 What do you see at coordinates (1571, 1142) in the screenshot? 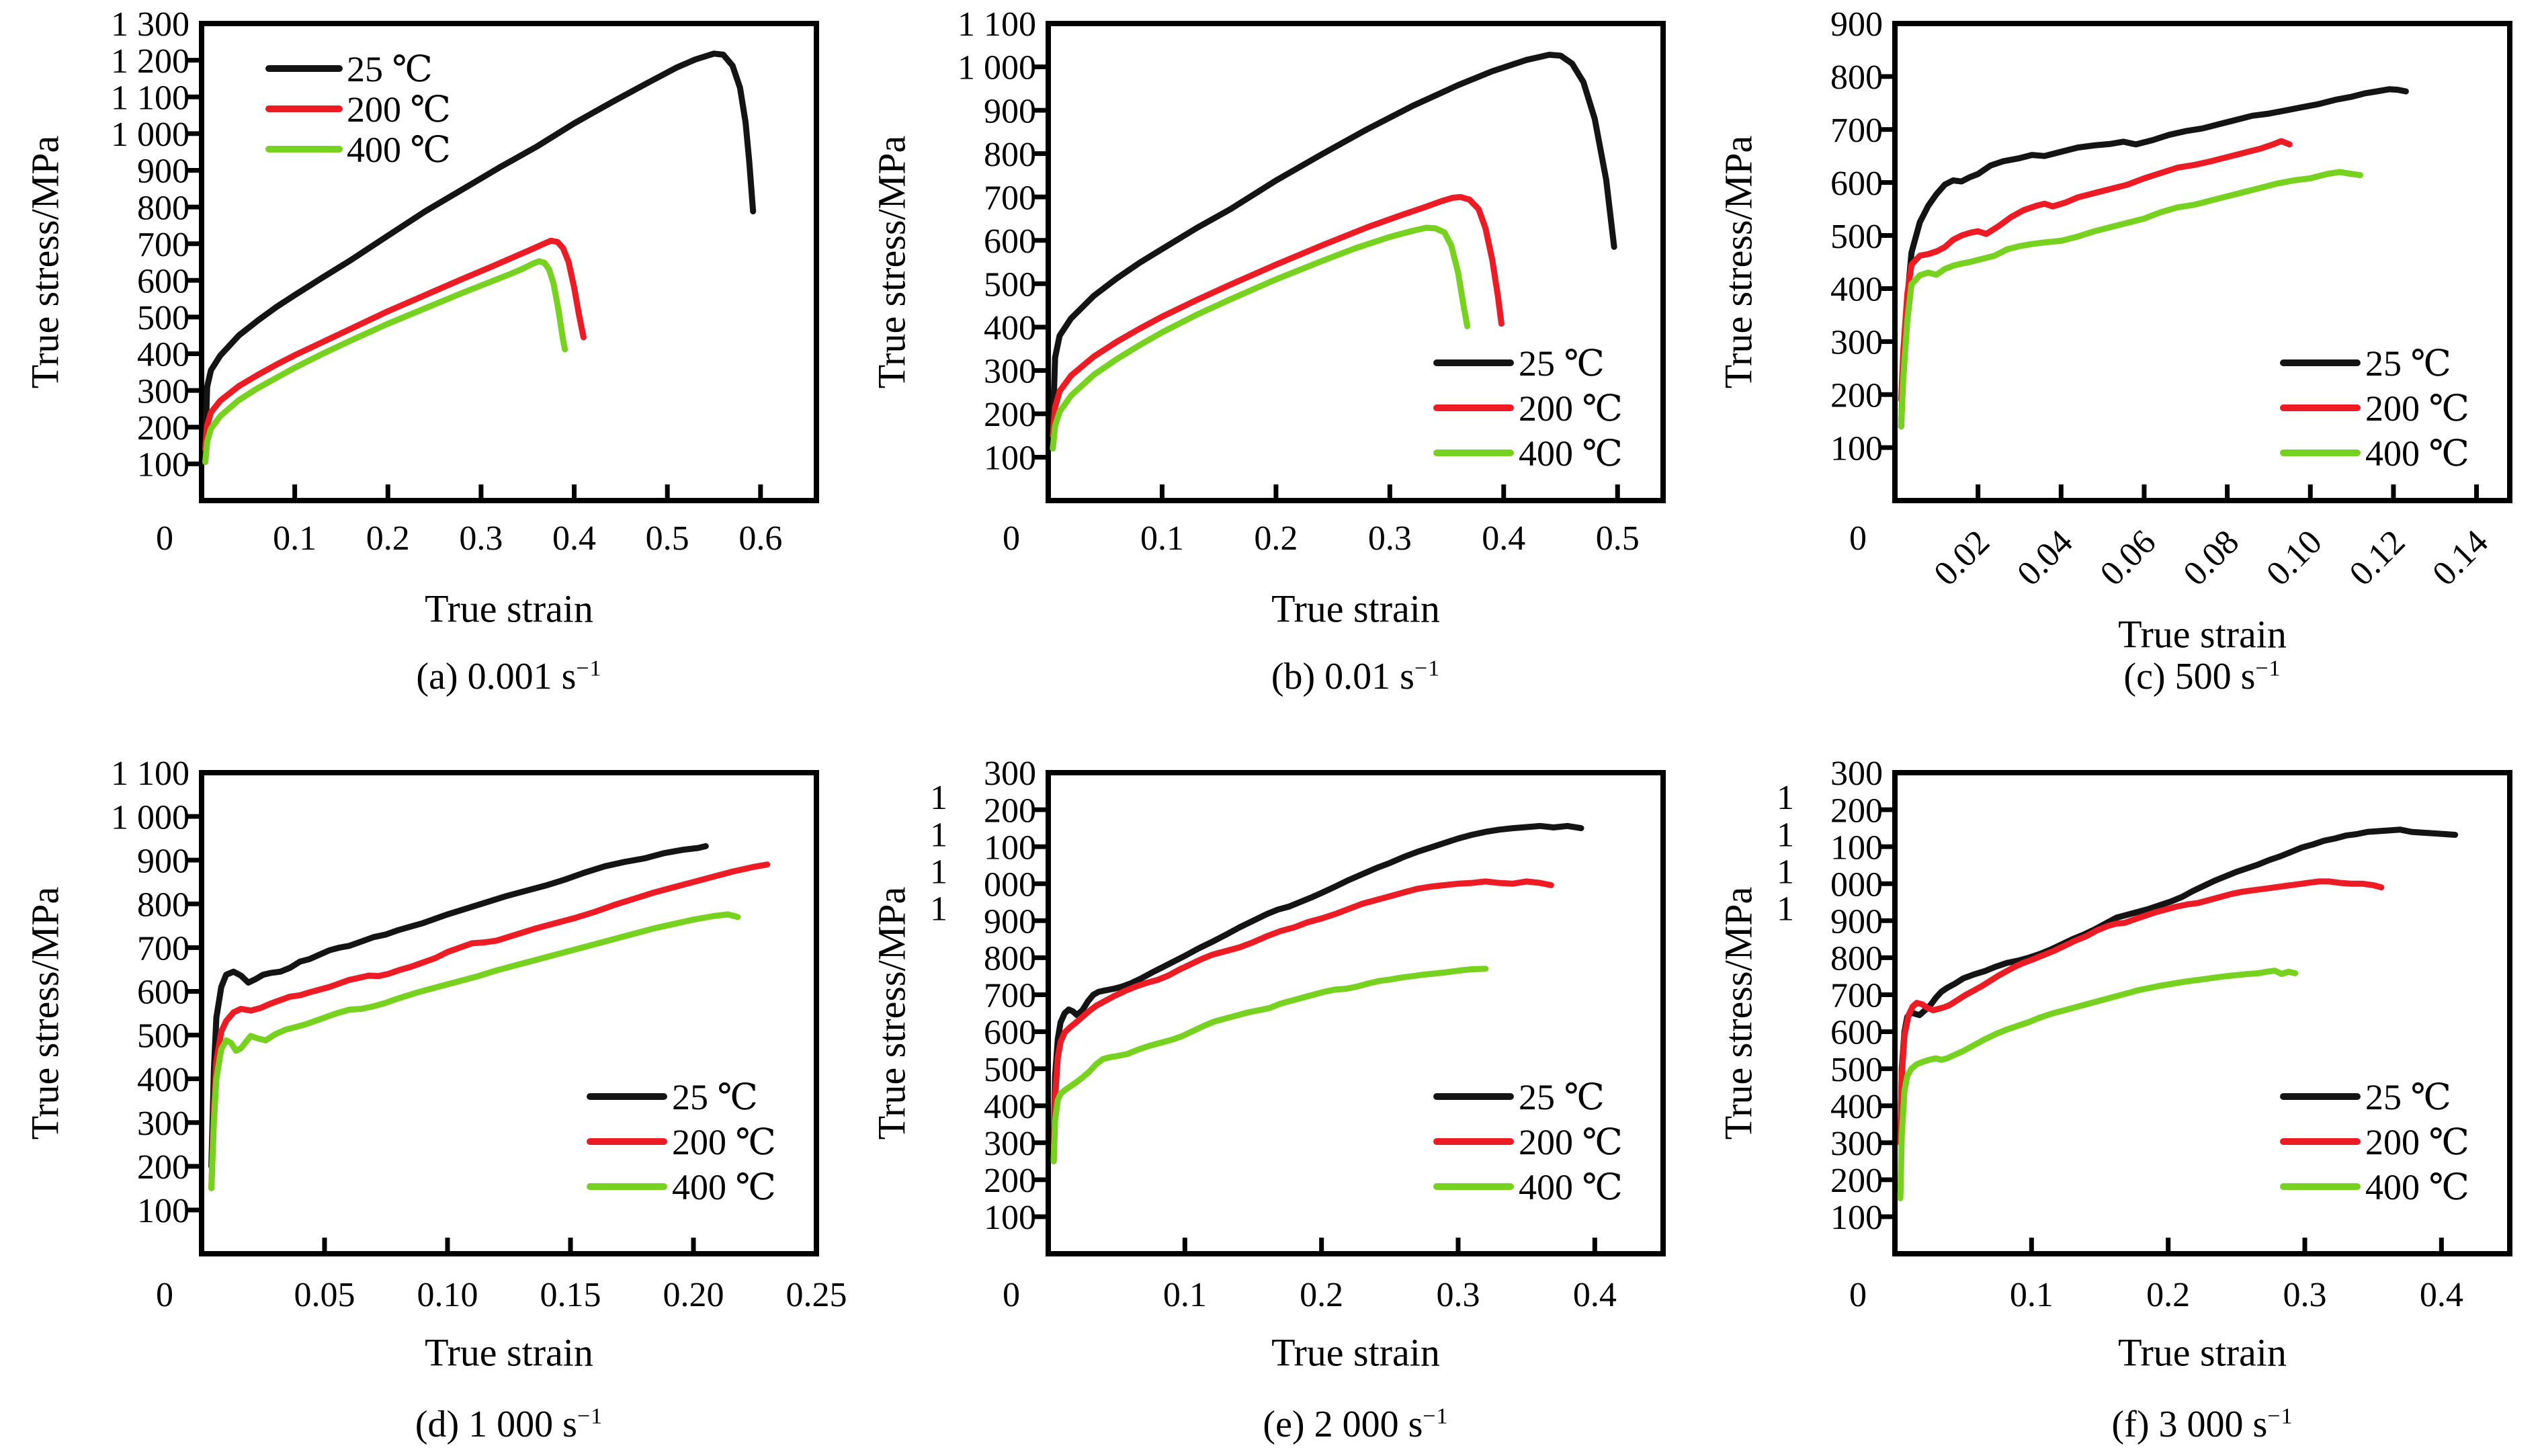
I see `legend-label: 200 ℃` at bounding box center [1571, 1142].